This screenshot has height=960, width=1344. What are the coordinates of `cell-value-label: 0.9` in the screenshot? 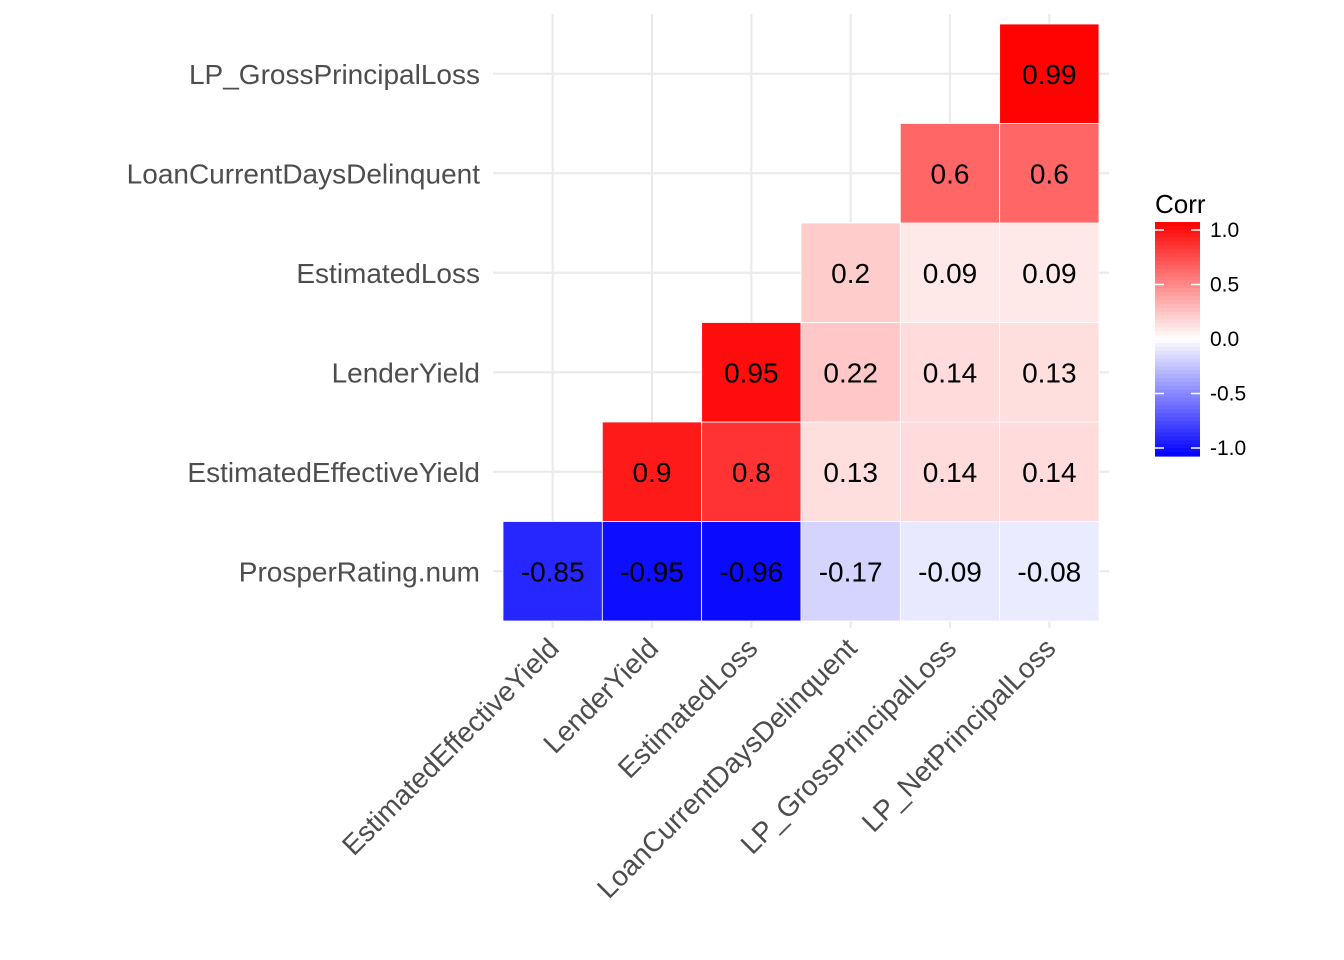 It's located at (652, 472).